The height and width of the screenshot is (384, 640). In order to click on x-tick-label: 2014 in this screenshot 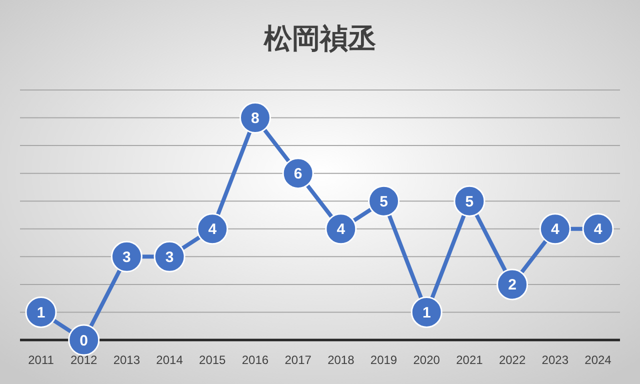, I will do `click(170, 360)`.